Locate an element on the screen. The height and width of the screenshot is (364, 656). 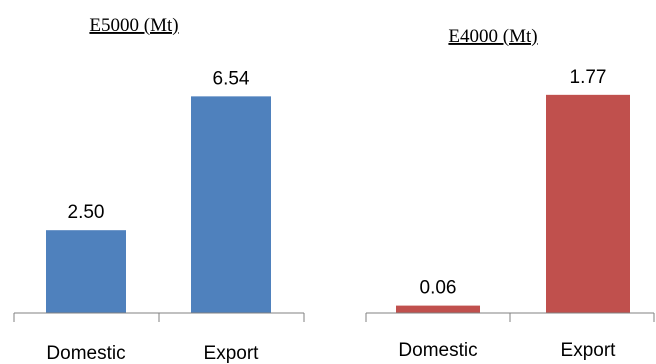
chart-2-title: E4000 (Mt) is located at coordinates (492, 36).